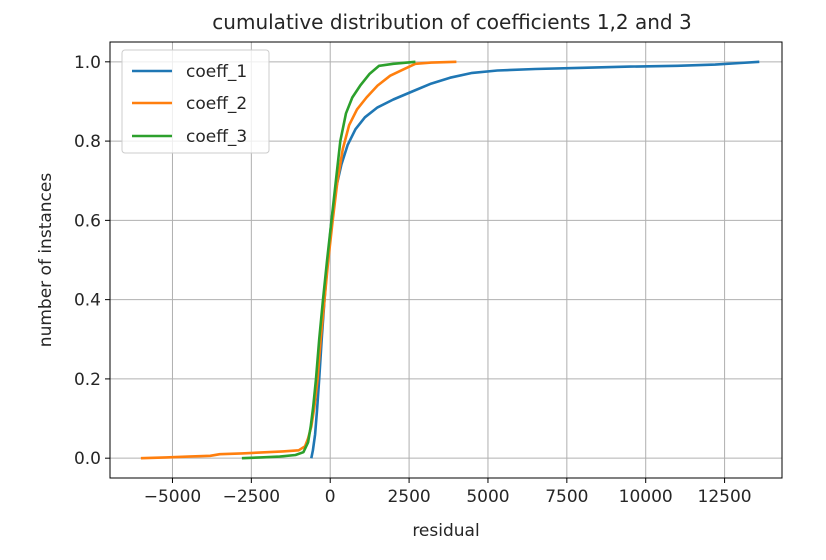 The width and height of the screenshot is (826, 560). What do you see at coordinates (408, 497) in the screenshot?
I see `x-tick-label: 2500` at bounding box center [408, 497].